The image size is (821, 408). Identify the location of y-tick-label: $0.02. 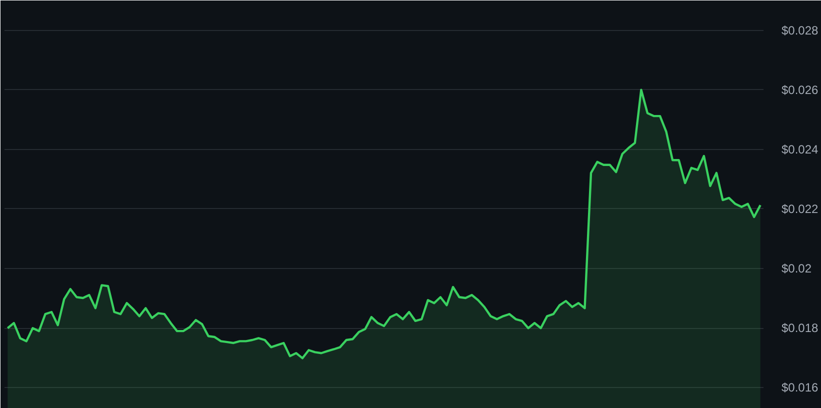
(797, 269).